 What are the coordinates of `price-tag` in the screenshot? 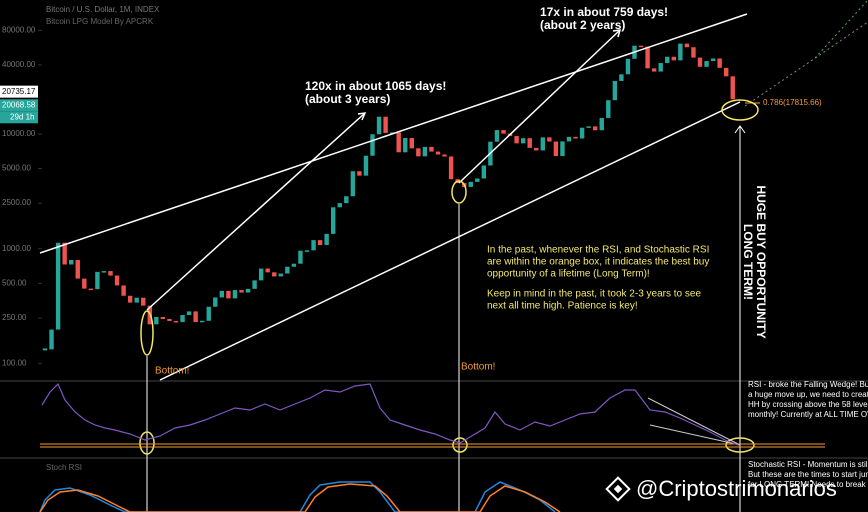 It's located at (19, 91).